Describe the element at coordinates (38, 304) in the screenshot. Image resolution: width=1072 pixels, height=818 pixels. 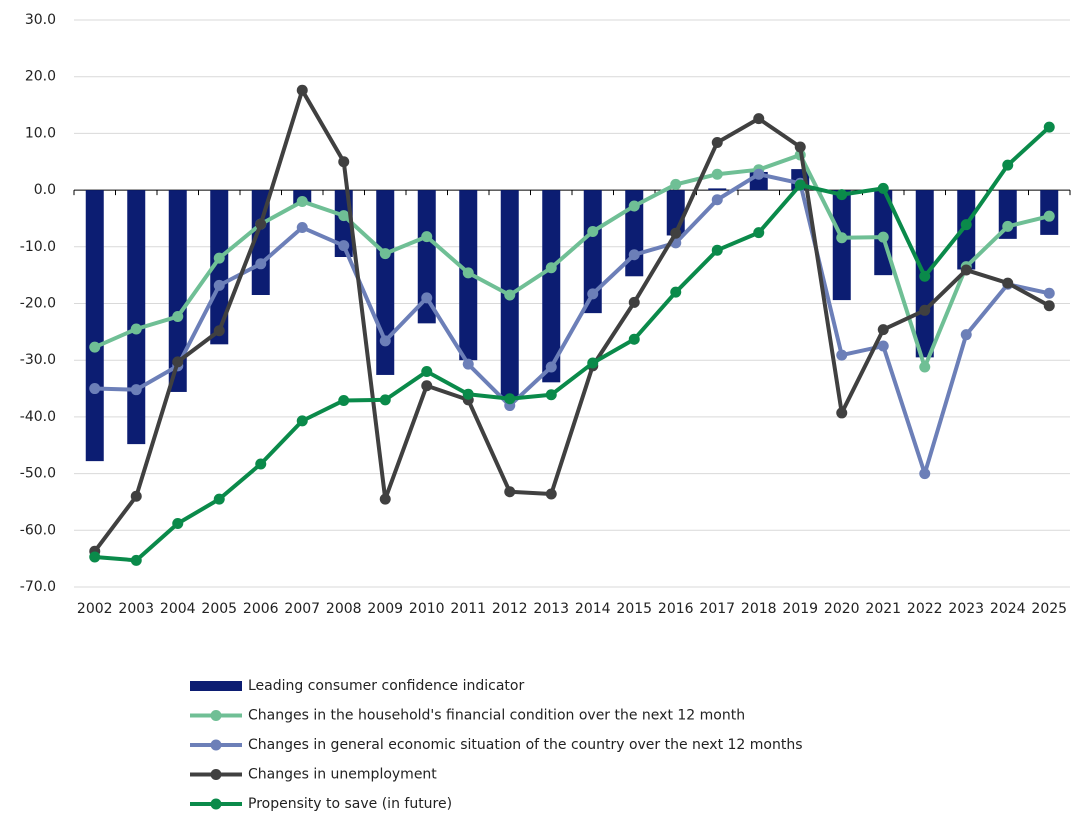
I see `y-tick-label: -20.0` at that location.